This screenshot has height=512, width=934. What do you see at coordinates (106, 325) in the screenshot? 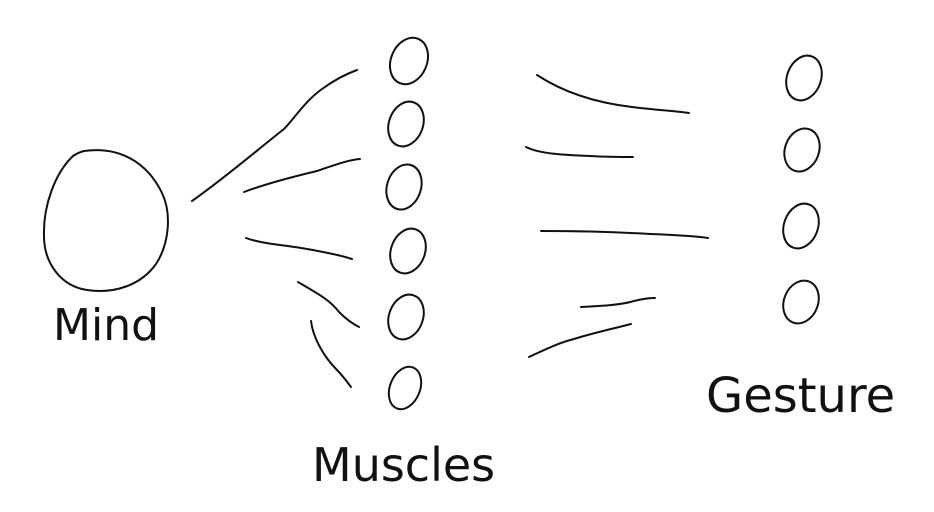
I see `mind-label: Mind` at bounding box center [106, 325].